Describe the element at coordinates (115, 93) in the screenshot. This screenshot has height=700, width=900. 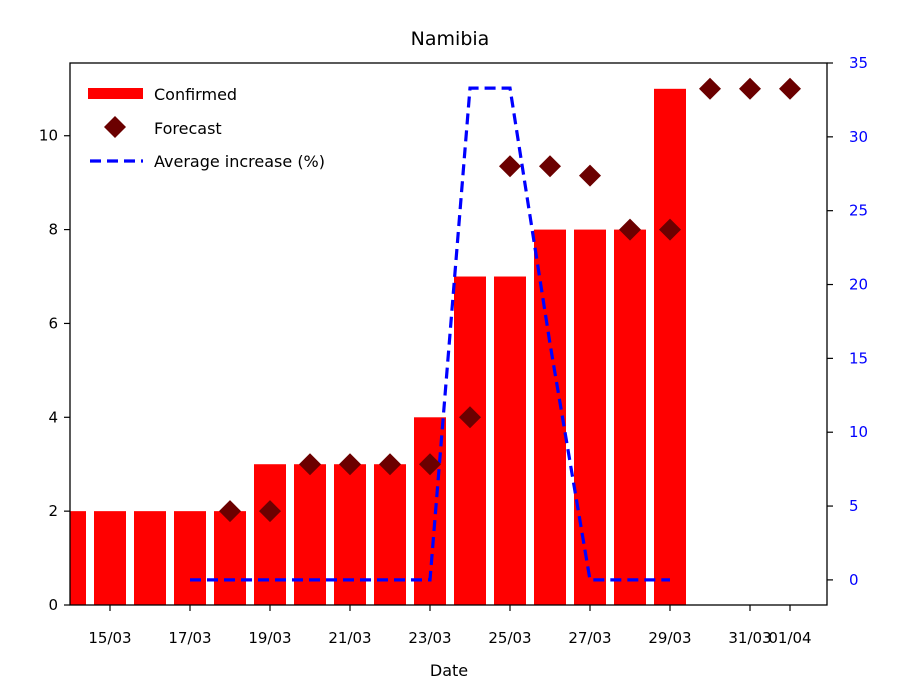
I see `legend-swatch-confirmed` at that location.